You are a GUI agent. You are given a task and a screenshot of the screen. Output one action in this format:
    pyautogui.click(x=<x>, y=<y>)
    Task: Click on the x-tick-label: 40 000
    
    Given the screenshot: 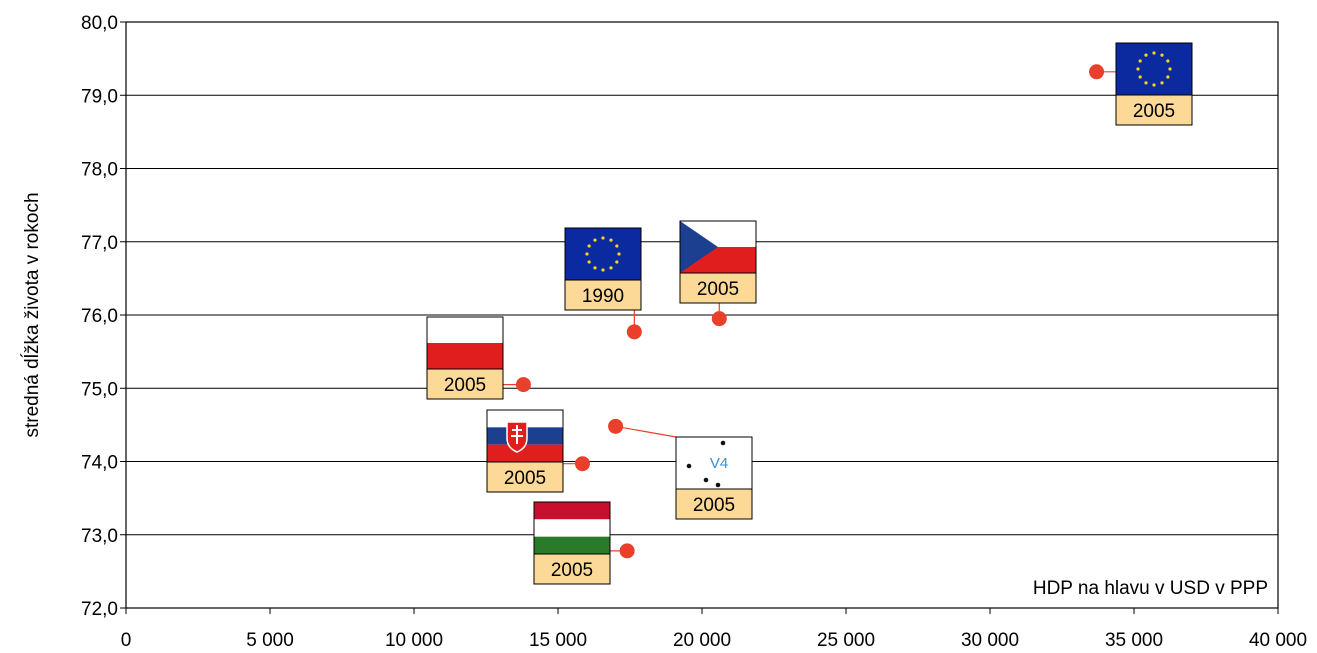 What is the action you would take?
    pyautogui.click(x=1278, y=640)
    